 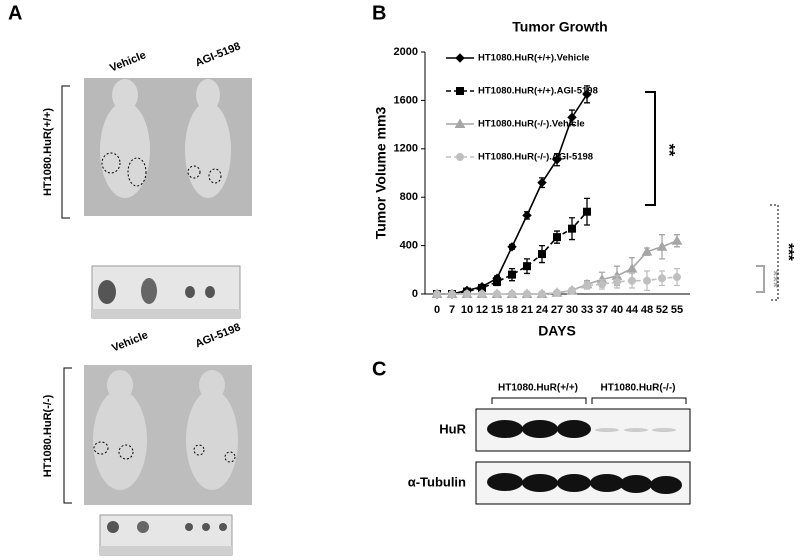 What do you see at coordinates (517, 58) in the screenshot?
I see `legend-entry: HT1080.HuR(+/+).Vehicle` at bounding box center [517, 58].